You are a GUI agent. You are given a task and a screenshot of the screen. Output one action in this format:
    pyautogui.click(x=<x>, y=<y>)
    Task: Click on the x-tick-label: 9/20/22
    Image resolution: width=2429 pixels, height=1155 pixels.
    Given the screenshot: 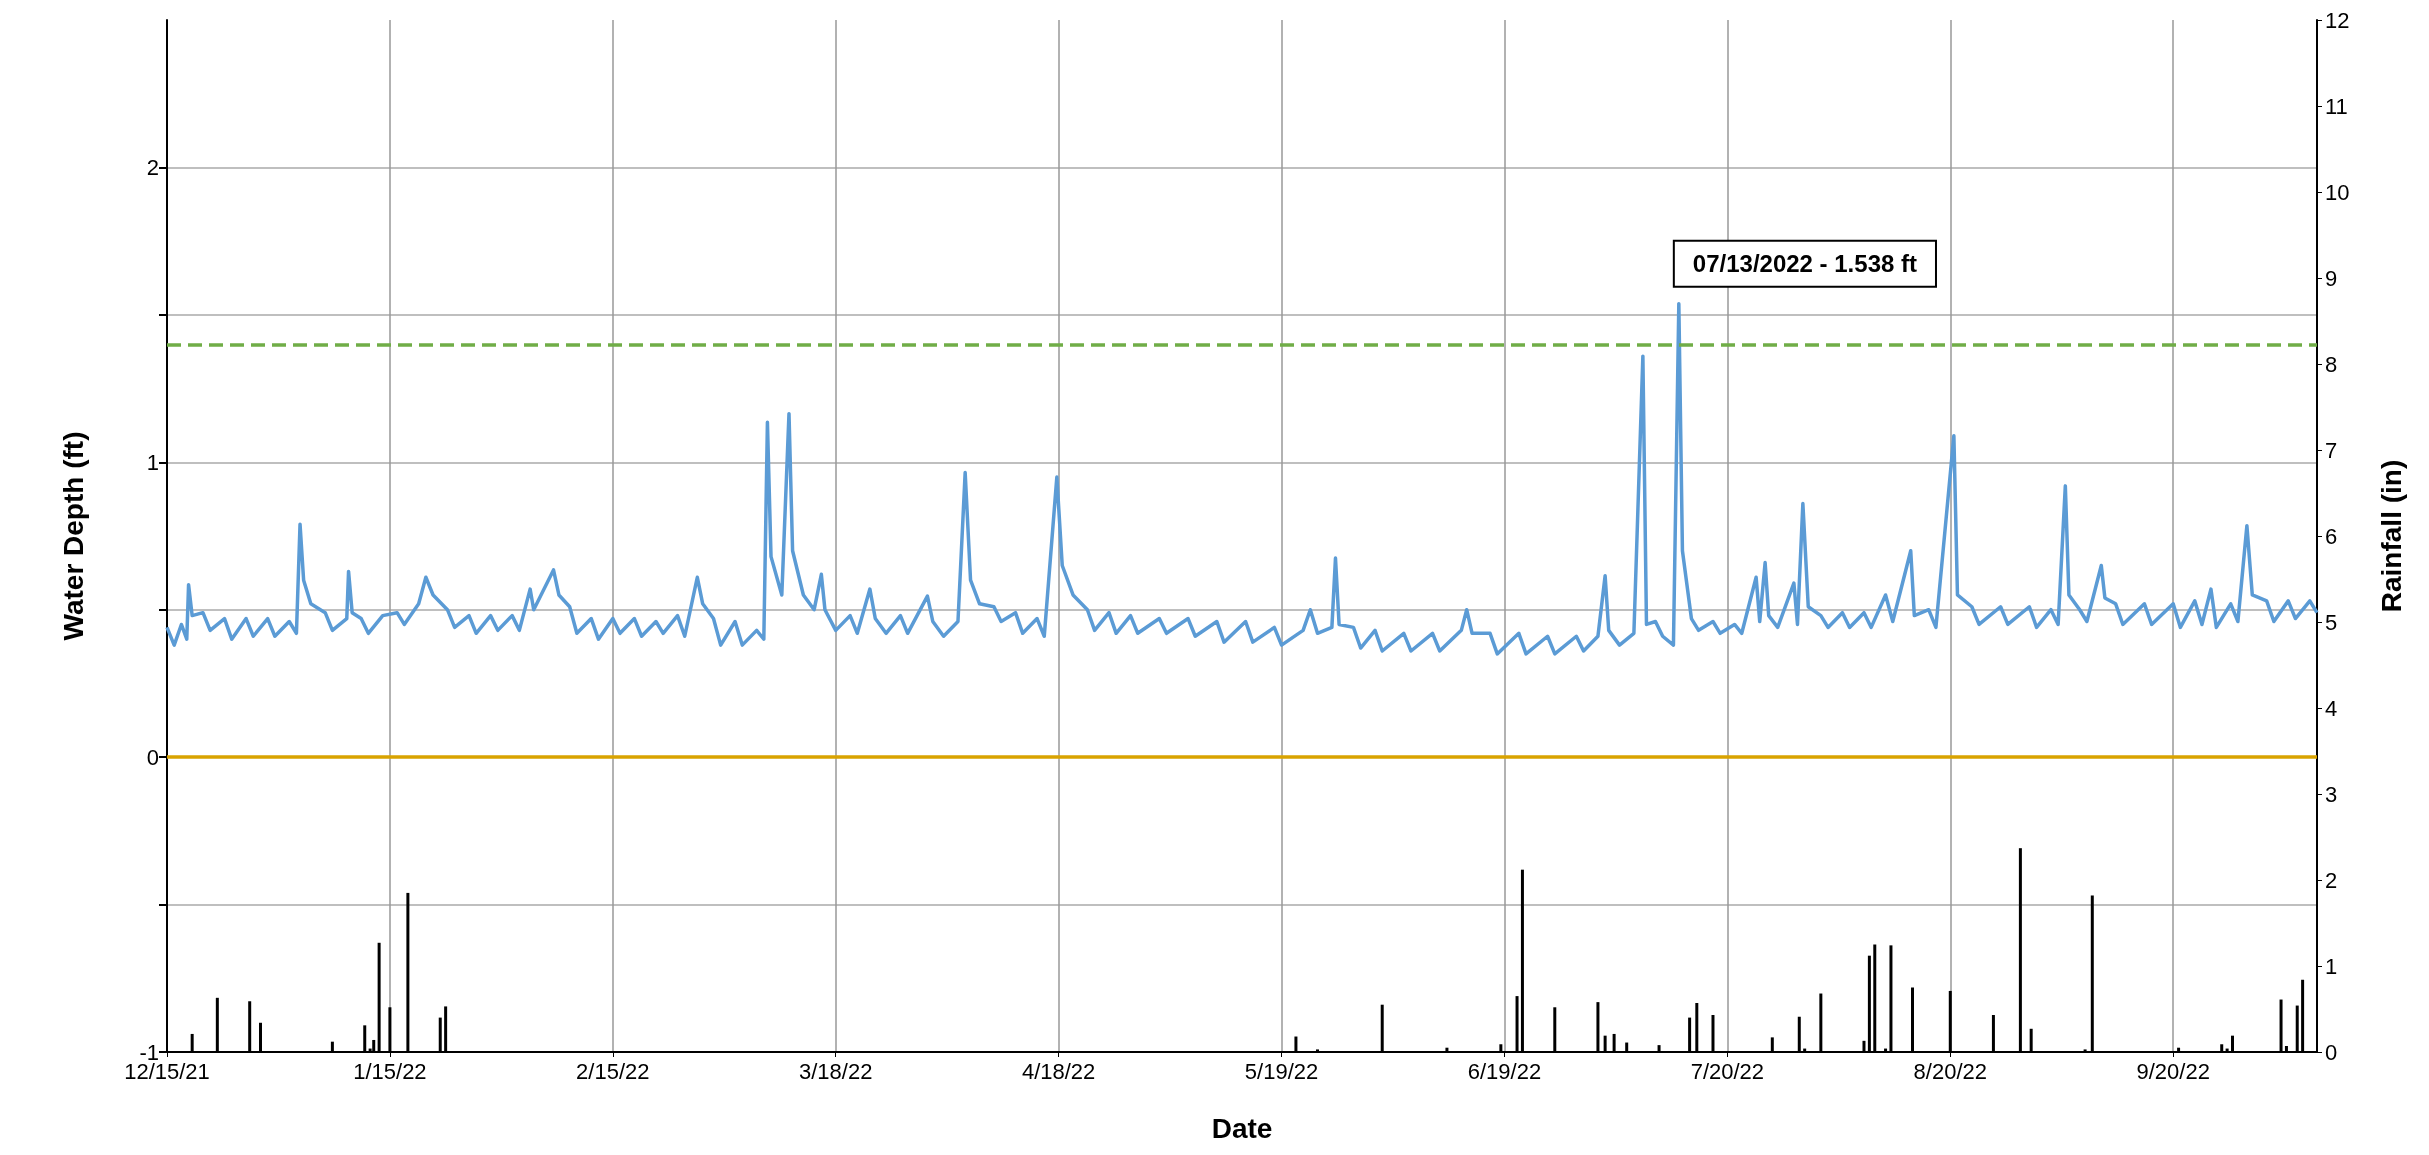 What is the action you would take?
    pyautogui.click(x=2173, y=1071)
    